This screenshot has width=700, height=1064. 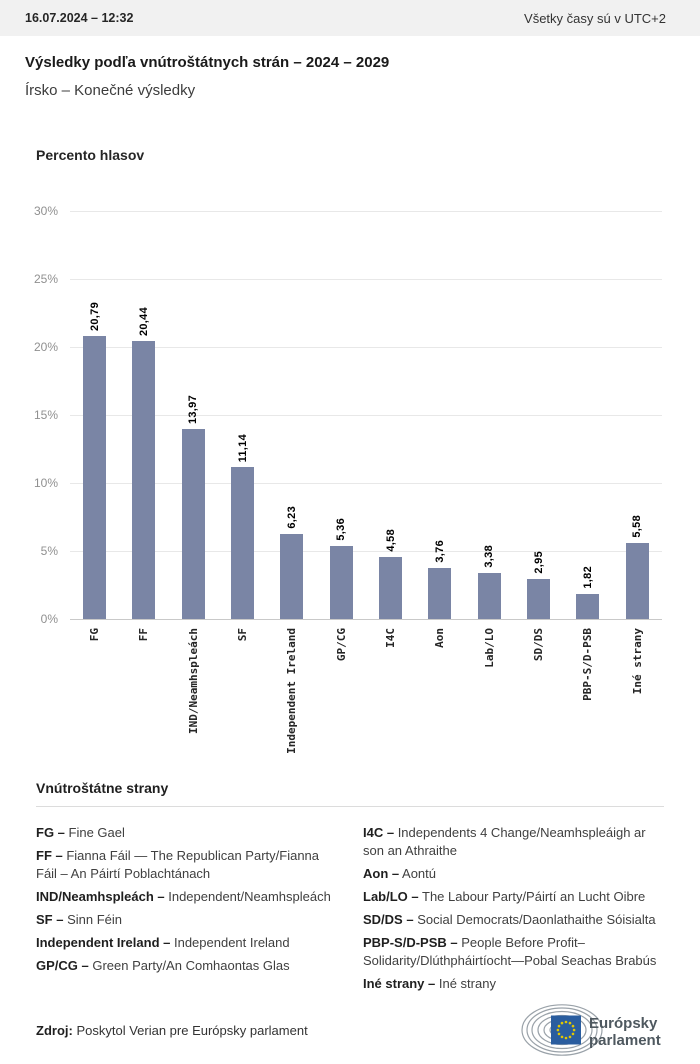 What do you see at coordinates (440, 593) in the screenshot?
I see `bar-Aon` at bounding box center [440, 593].